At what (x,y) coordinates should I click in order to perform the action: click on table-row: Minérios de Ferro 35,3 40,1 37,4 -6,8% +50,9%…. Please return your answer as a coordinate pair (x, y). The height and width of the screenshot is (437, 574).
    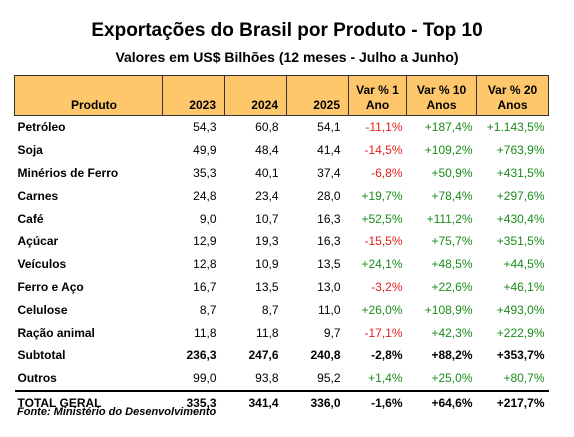
    Looking at the image, I should click on (282, 173).